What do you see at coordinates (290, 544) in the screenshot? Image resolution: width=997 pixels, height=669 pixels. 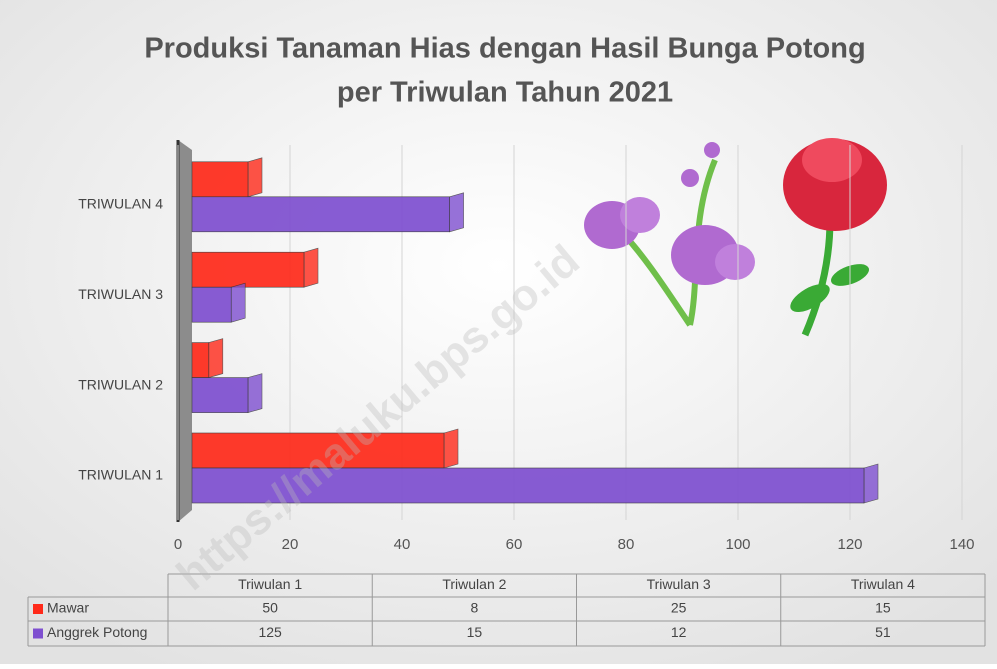 I see `x-tick-label: 20` at bounding box center [290, 544].